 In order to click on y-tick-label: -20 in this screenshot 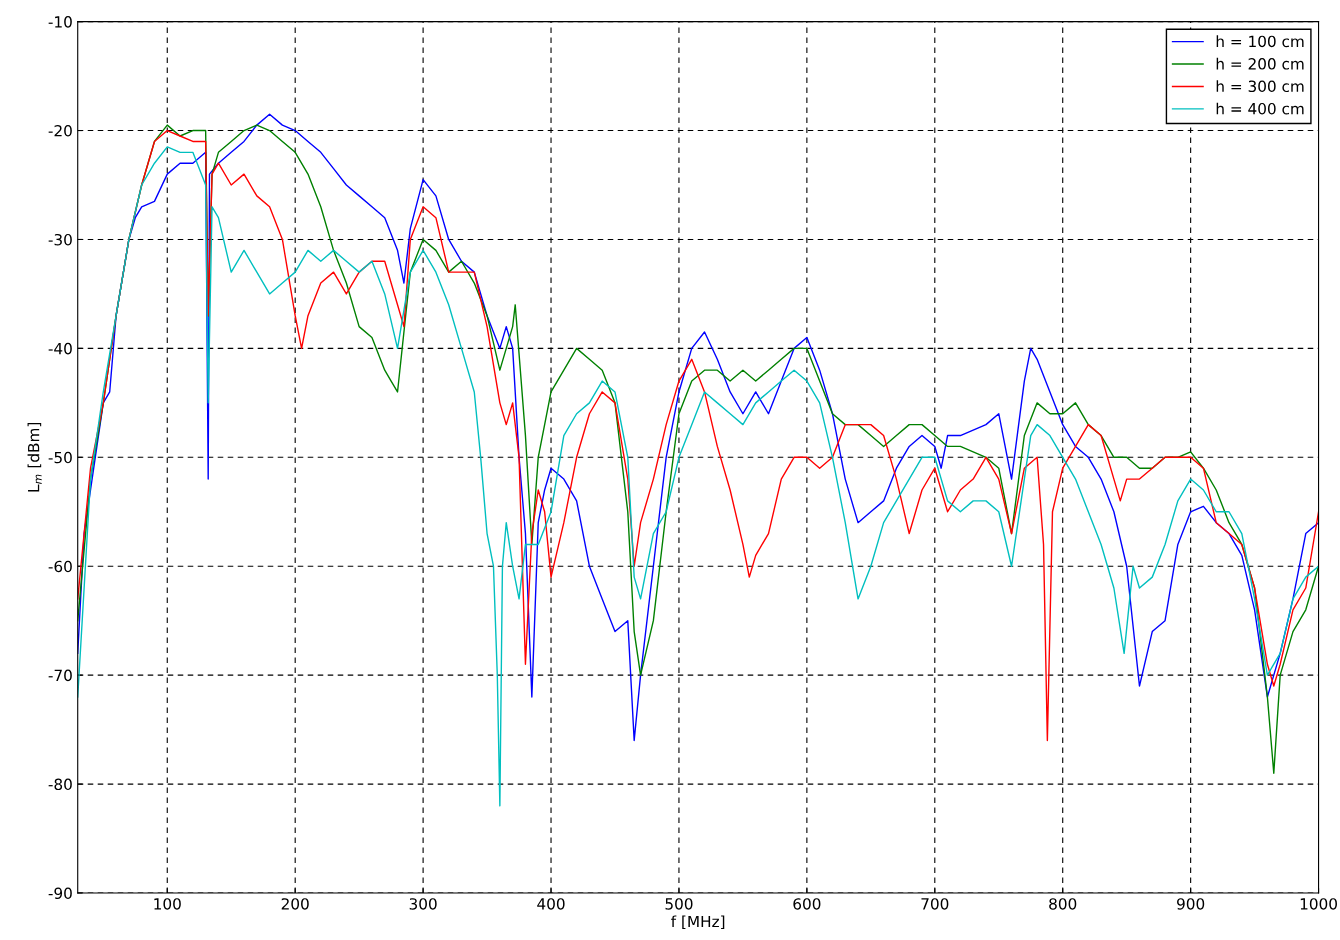, I will do `click(60, 131)`.